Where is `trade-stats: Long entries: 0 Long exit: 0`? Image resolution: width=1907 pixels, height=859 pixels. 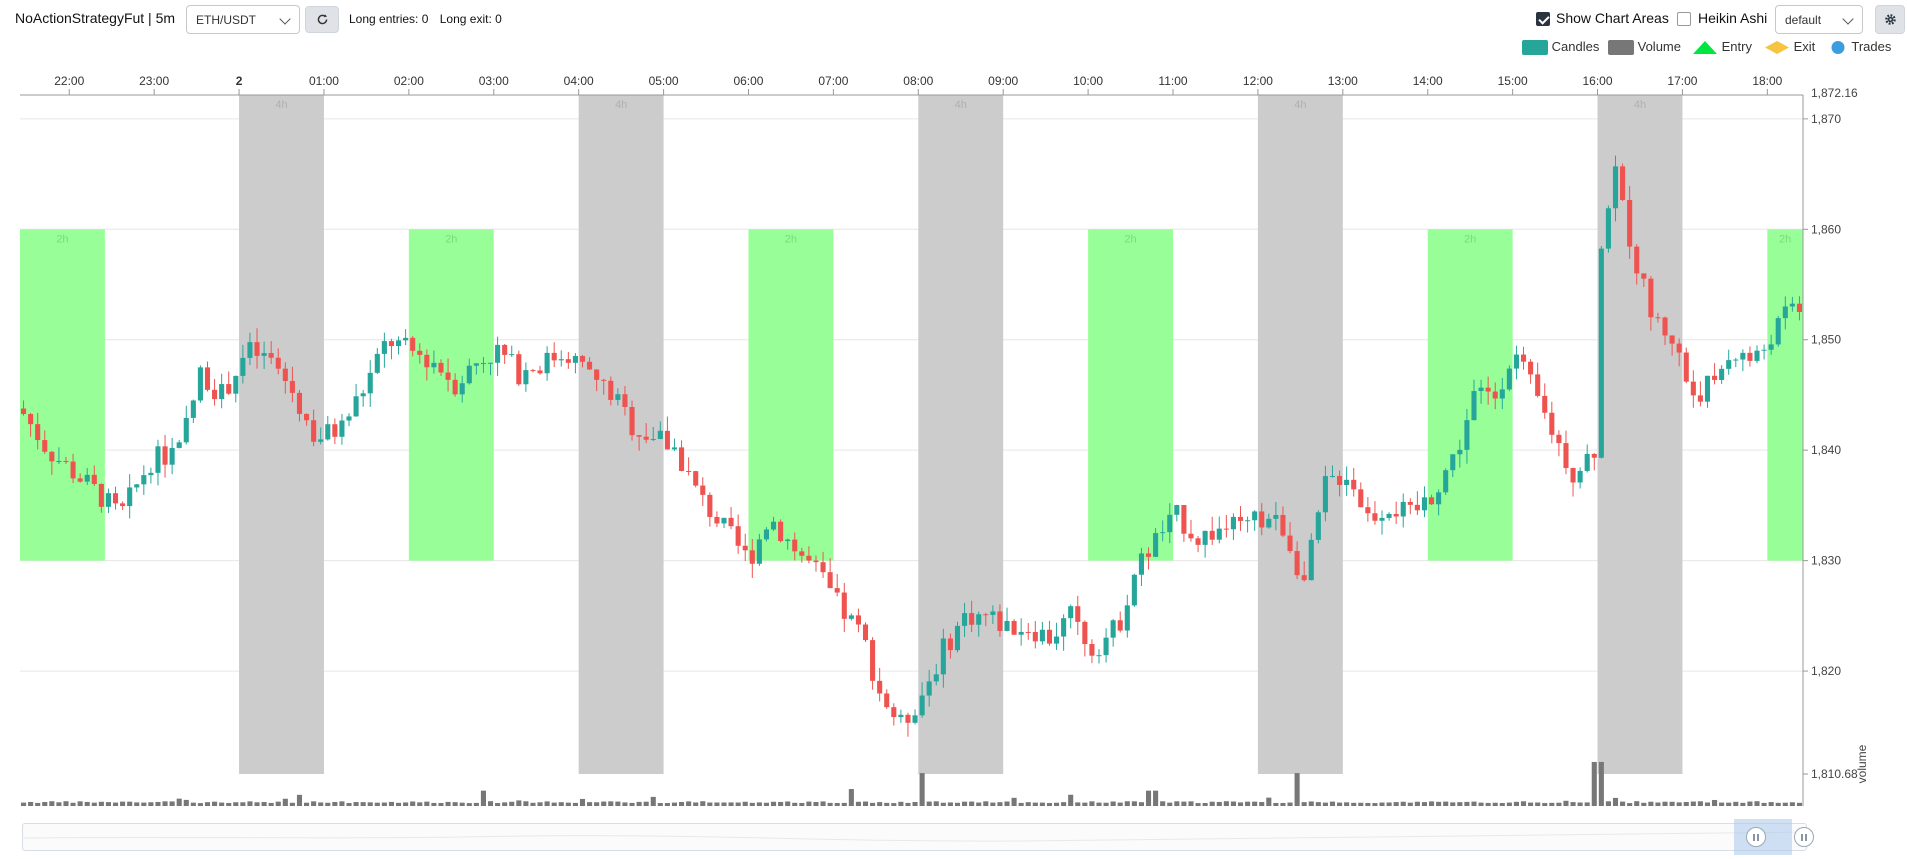
trade-stats: Long entries: 0 Long exit: 0 is located at coordinates (429, 19).